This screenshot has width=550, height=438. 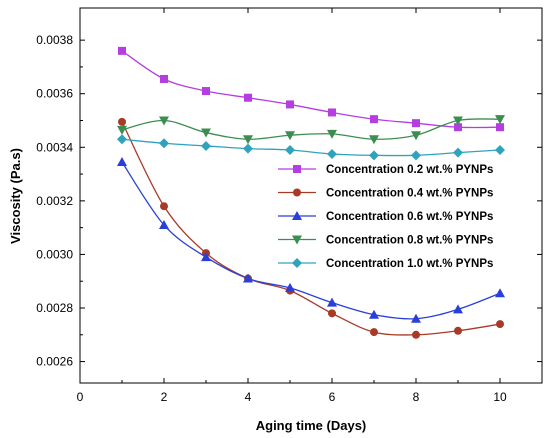 I want to click on legend-item: Concentration 1.0 wt.% PYNPs, so click(x=385, y=264).